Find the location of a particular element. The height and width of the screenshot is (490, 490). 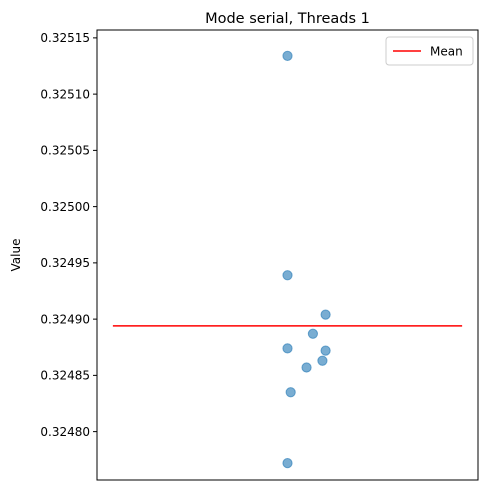

legend-label-mean: Mean is located at coordinates (446, 52).